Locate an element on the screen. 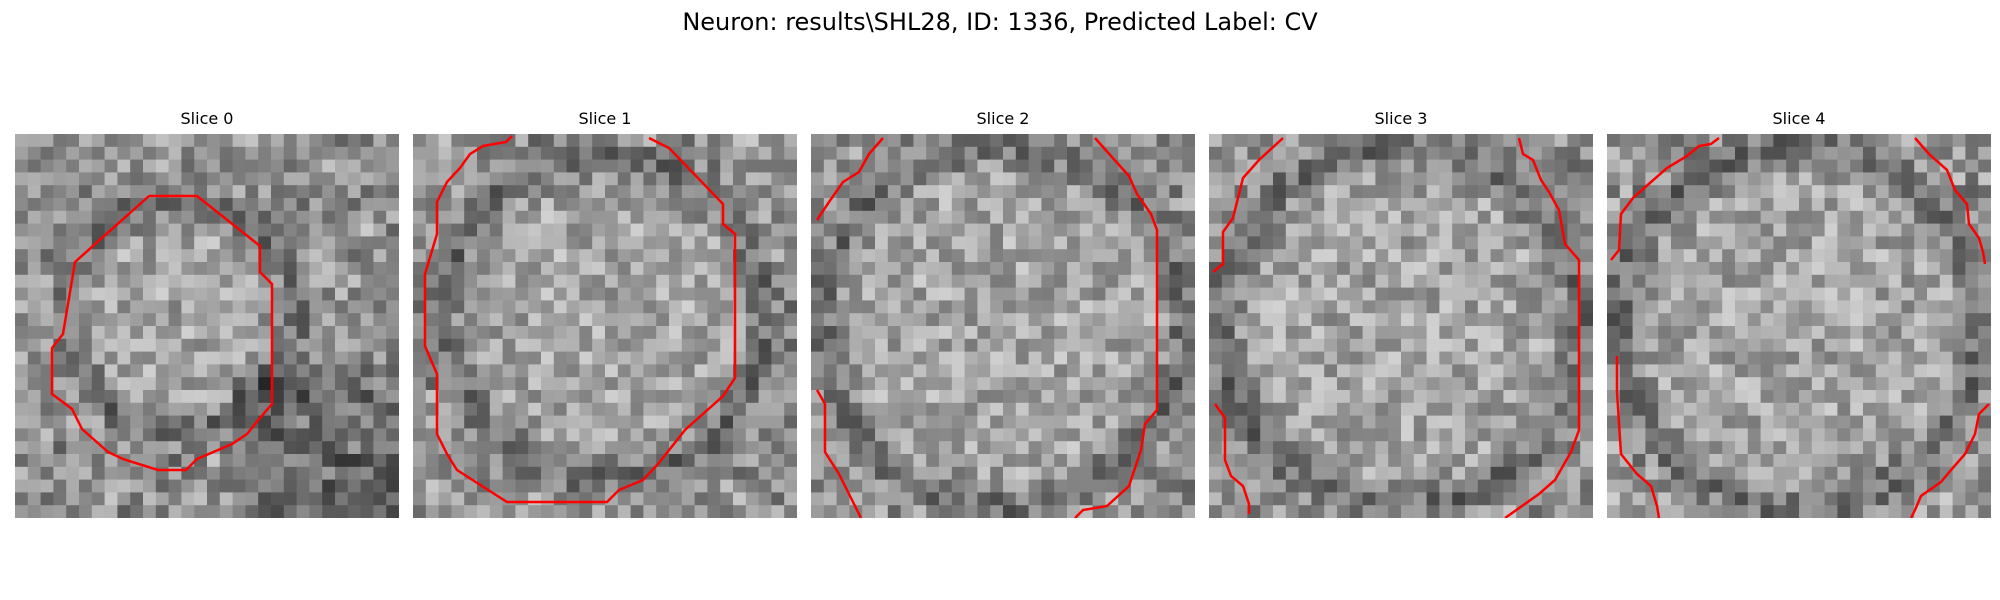 The width and height of the screenshot is (2000, 600). slice-1-title: Slice 1 is located at coordinates (605, 118).